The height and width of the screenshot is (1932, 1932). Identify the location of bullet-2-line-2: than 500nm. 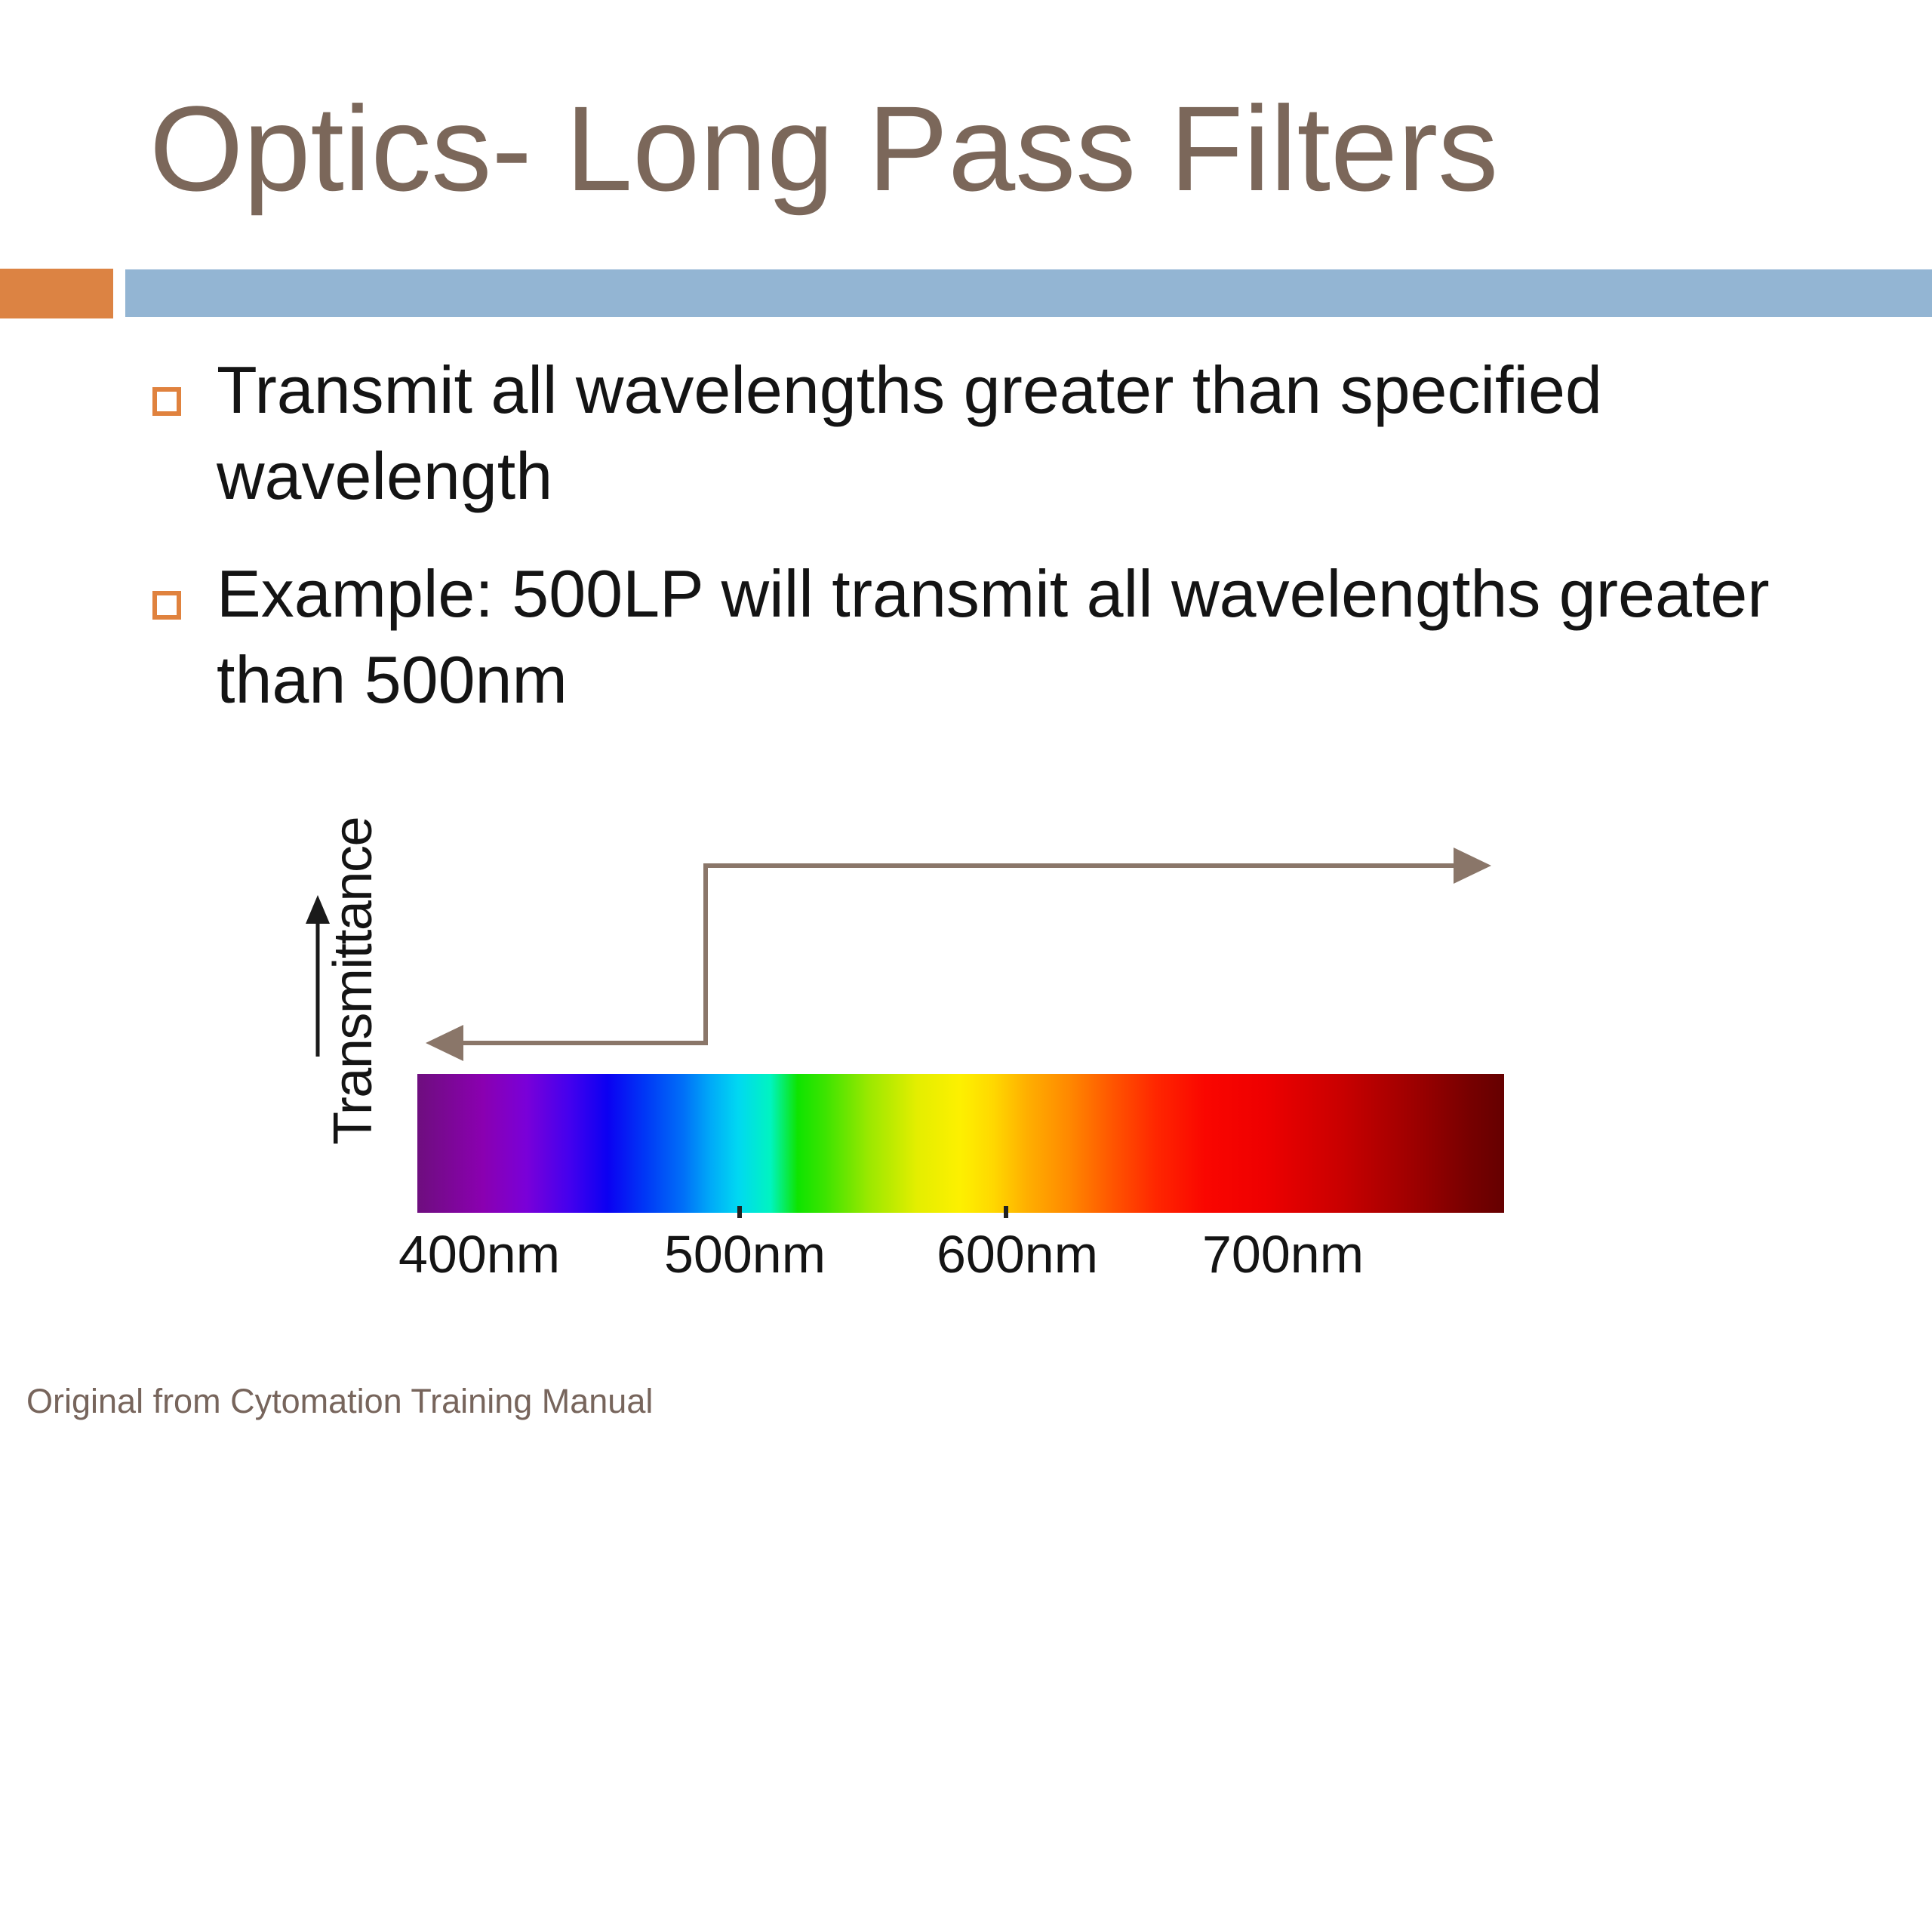
(392, 679).